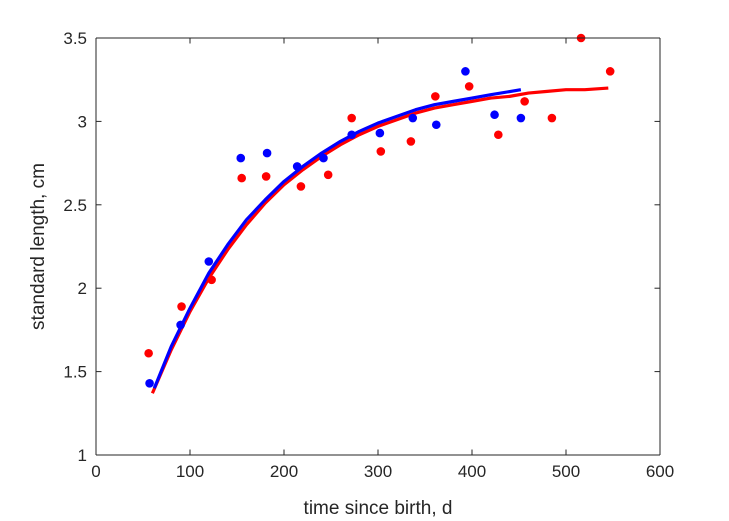 The width and height of the screenshot is (729, 521). Describe the element at coordinates (75, 372) in the screenshot. I see `y-tick-label-1: 1.5` at that location.